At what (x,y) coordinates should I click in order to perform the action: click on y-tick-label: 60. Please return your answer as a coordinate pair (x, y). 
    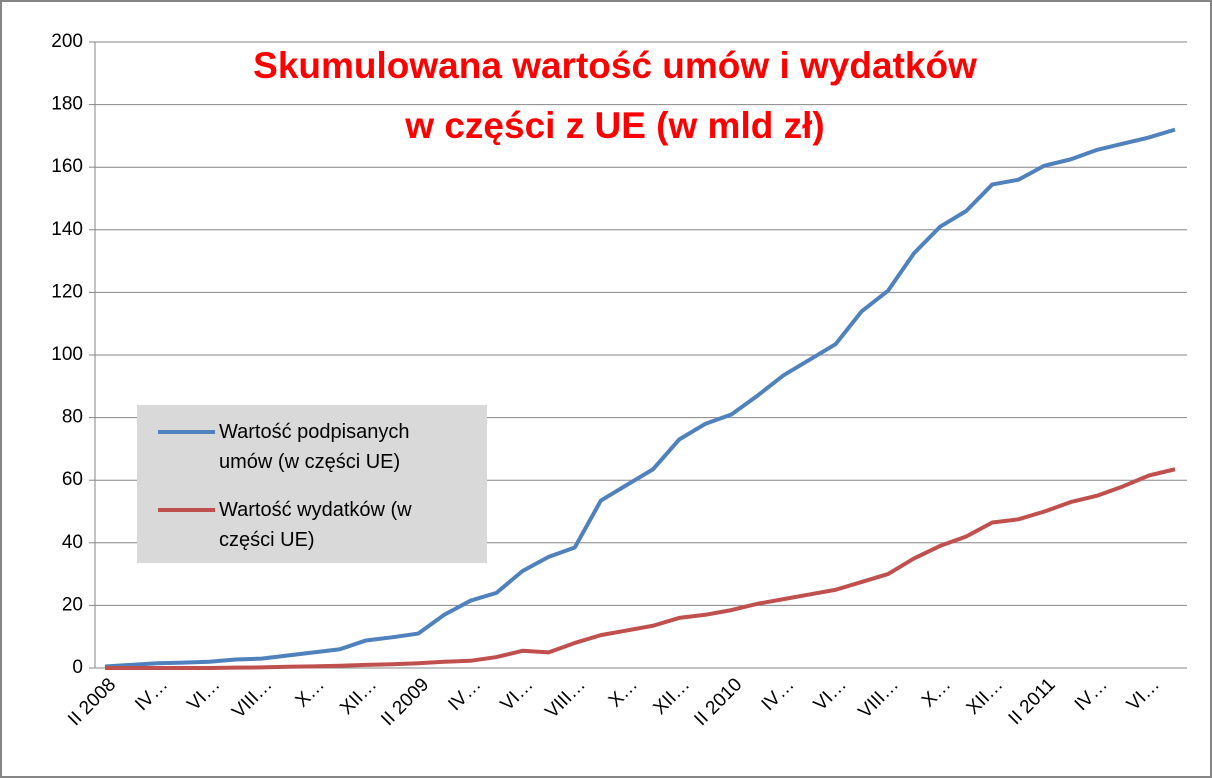
    Looking at the image, I should click on (72, 479).